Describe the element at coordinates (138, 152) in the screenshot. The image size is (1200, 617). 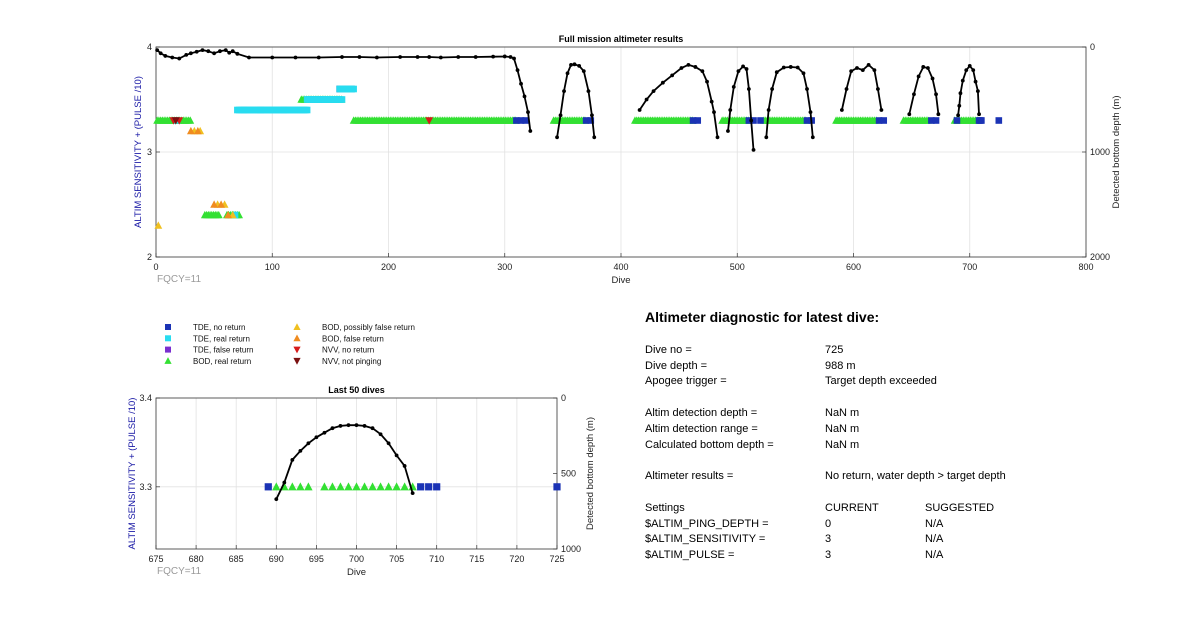
I see `y-axis-label: ALTIM SENSITIVITY + (PULSE /10)` at that location.